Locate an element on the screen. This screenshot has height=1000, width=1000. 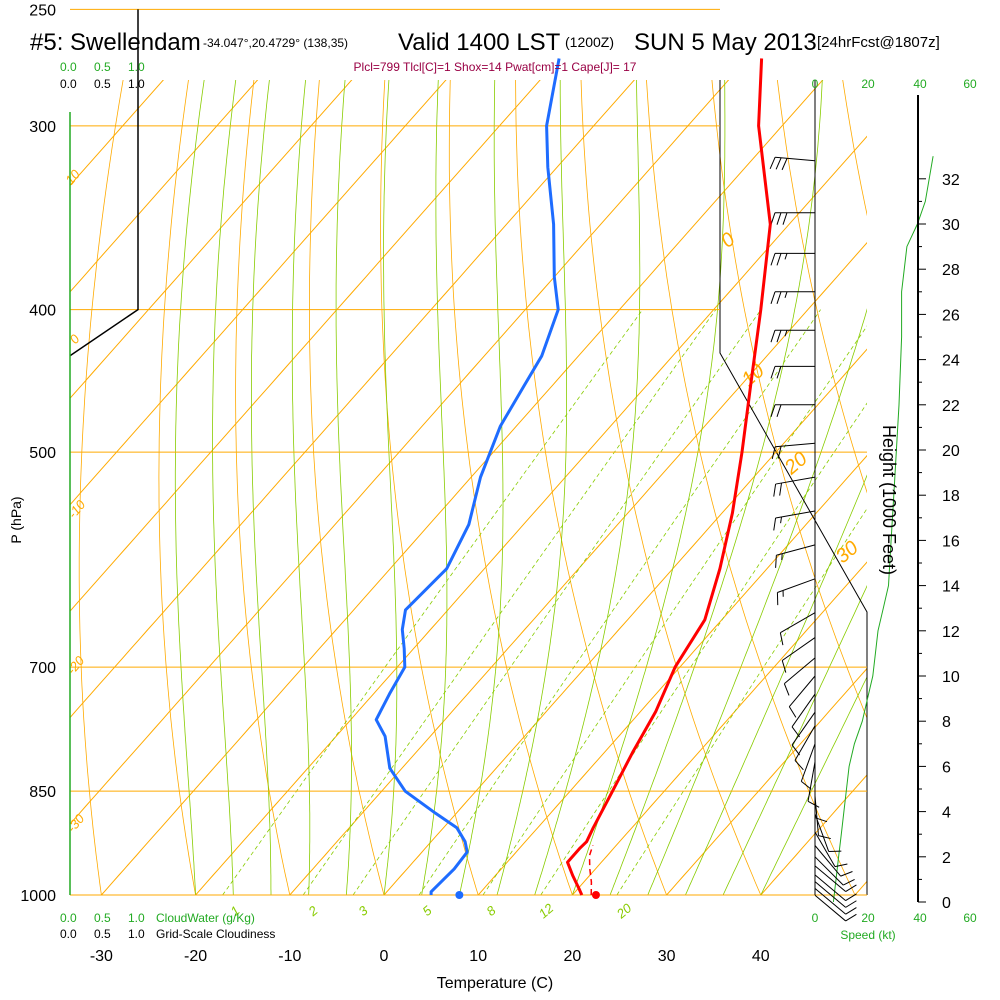
temp-tick--20: -20 is located at coordinates (195, 956).